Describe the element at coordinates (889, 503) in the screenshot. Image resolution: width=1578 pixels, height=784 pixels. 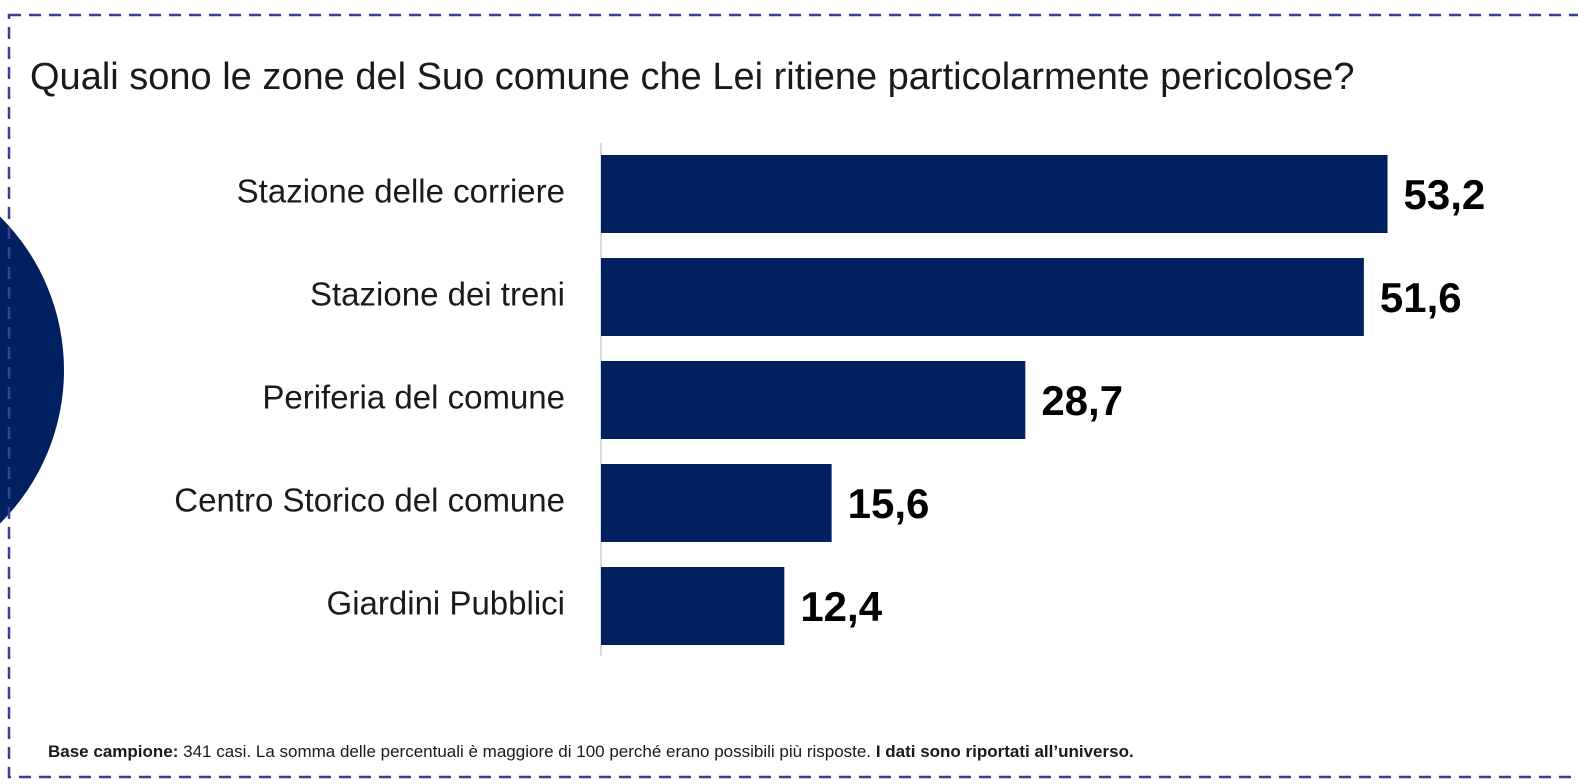
I see `data-label: 15,6` at that location.